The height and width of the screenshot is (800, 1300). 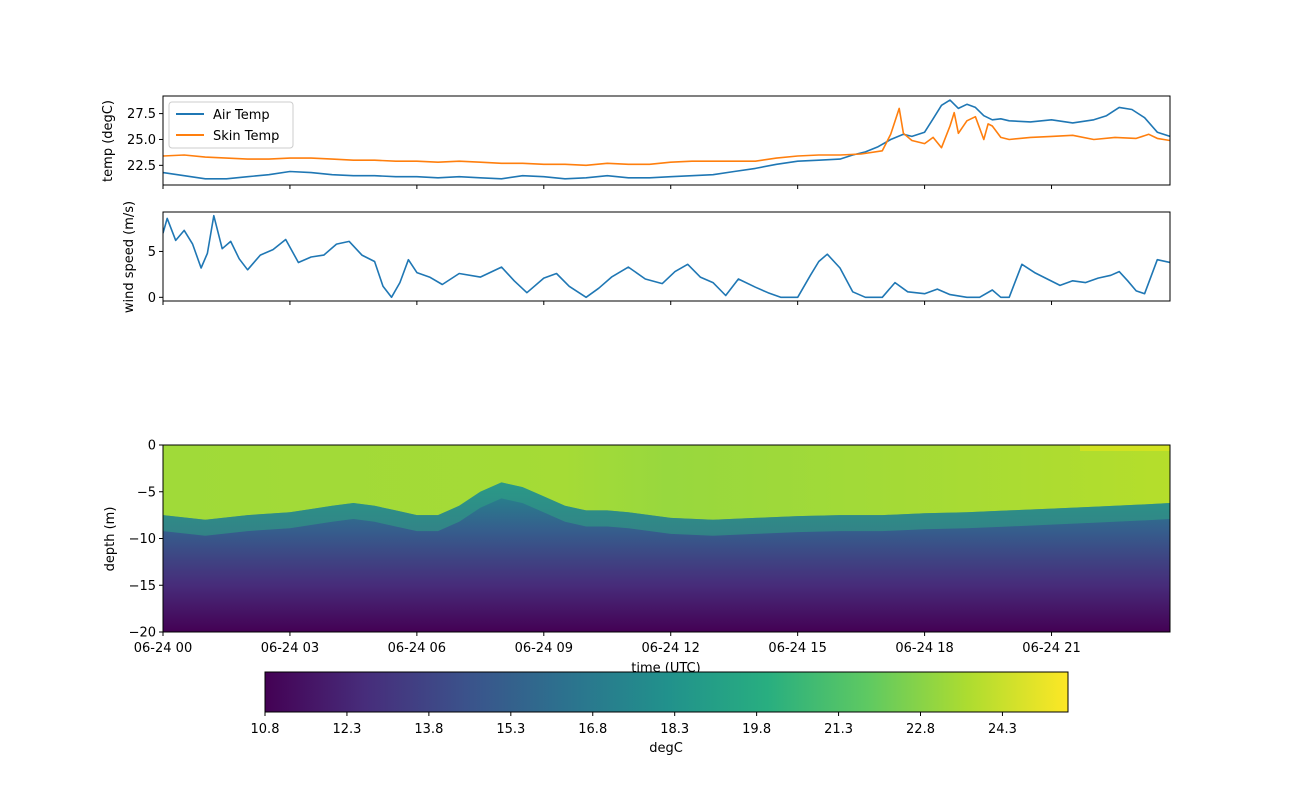 I want to click on wind-panel: 05 wind speed (m/s), so click(x=646, y=257).